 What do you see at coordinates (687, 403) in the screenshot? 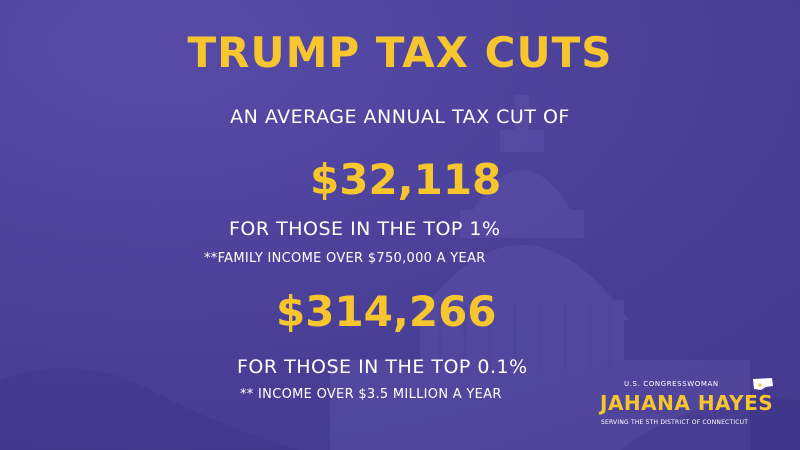
I see `logo-name: JAHANA HAYES` at bounding box center [687, 403].